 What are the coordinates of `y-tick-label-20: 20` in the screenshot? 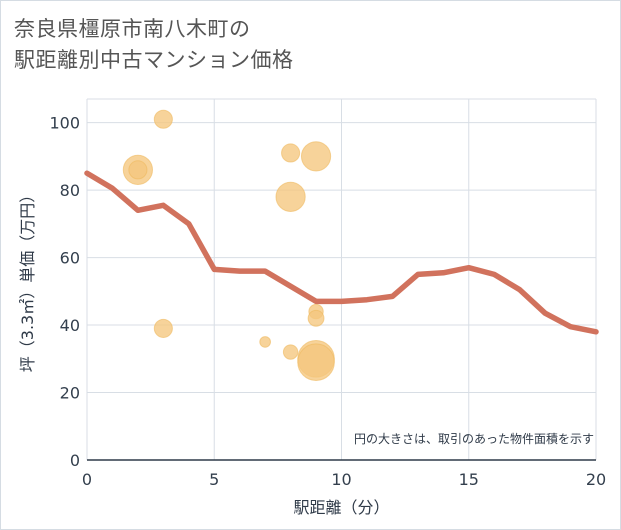 It's located at (70, 393).